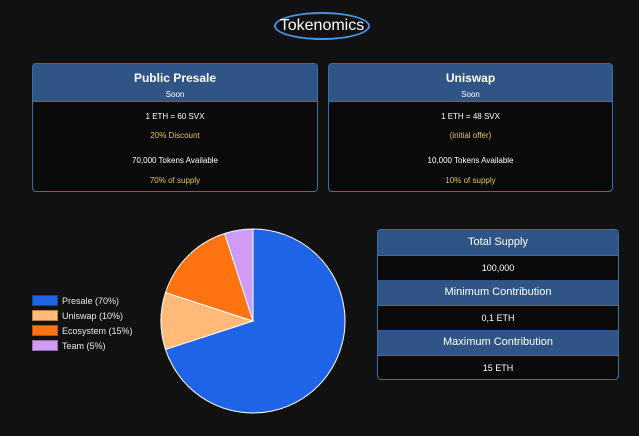 This screenshot has height=436, width=639. I want to click on uniswap-available: 10,000 Tokens Available, so click(470, 160).